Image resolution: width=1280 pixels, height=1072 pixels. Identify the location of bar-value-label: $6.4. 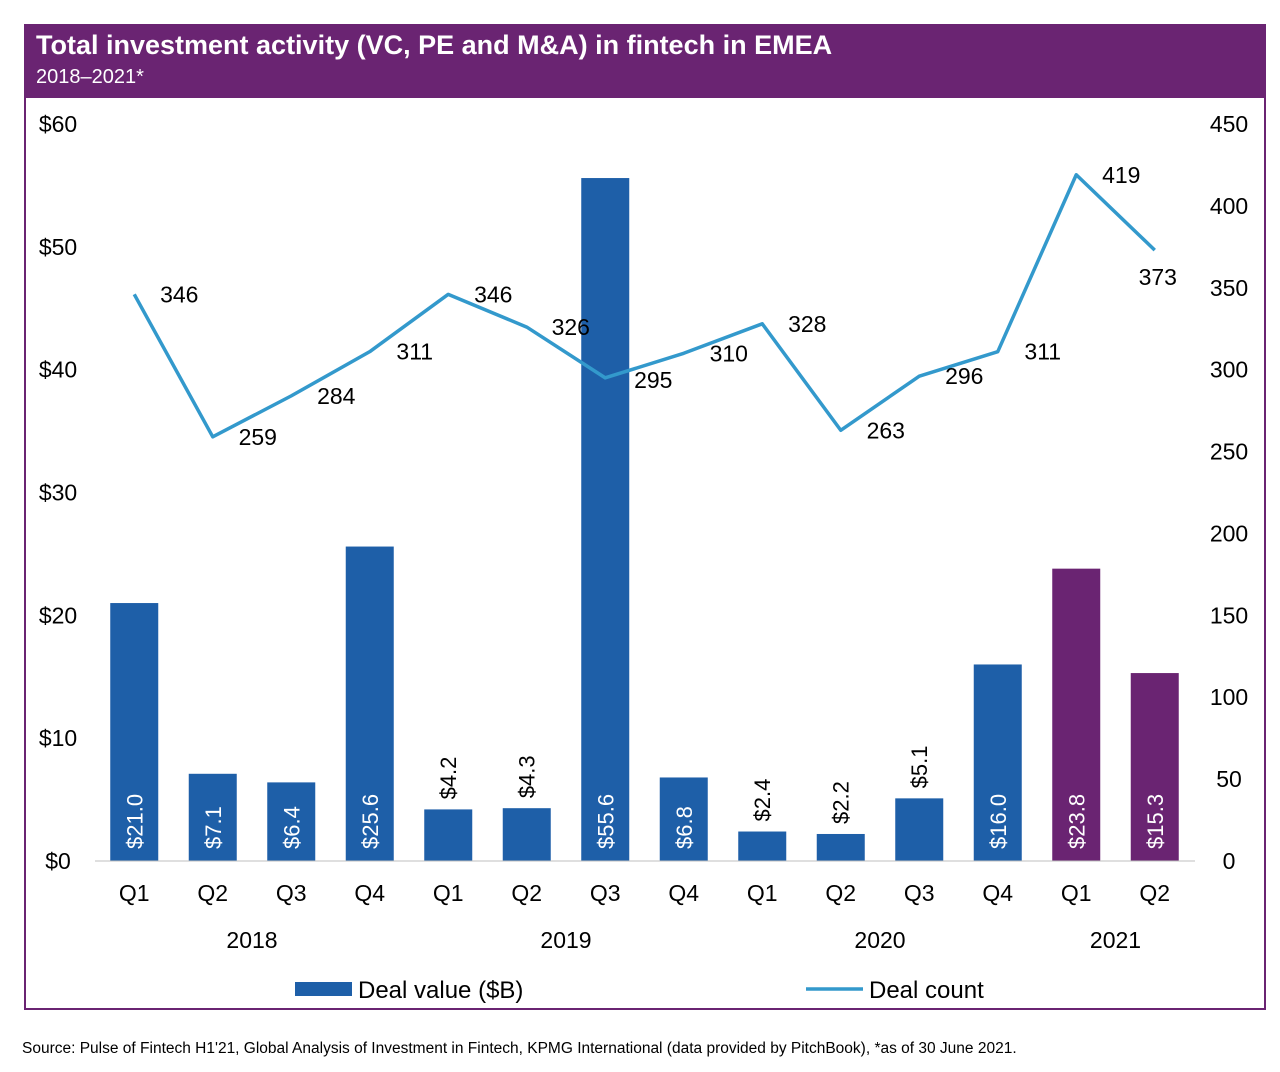
(291, 827).